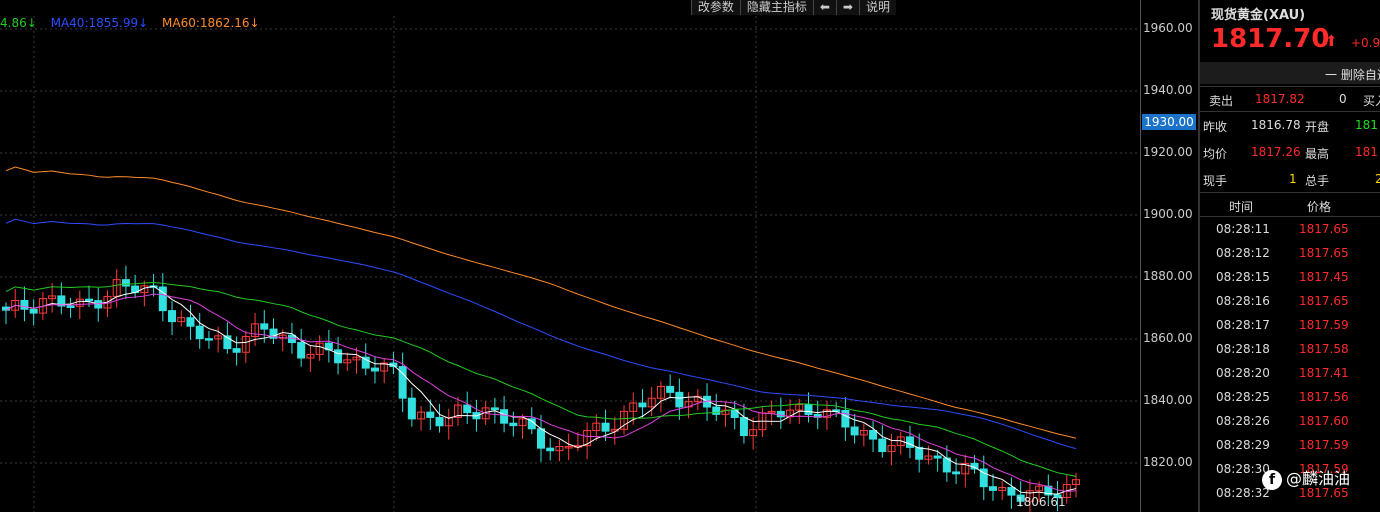  Describe the element at coordinates (1289, 228) in the screenshot. I see `trade-row: 08:28:11 1817.65` at that location.